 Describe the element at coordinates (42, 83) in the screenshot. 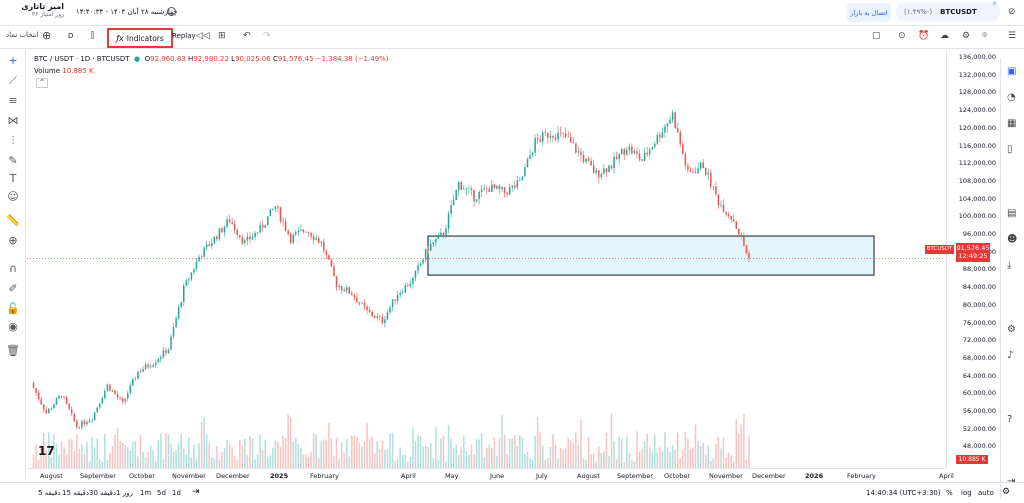

I see `collapse-legend-icon: ^` at that location.